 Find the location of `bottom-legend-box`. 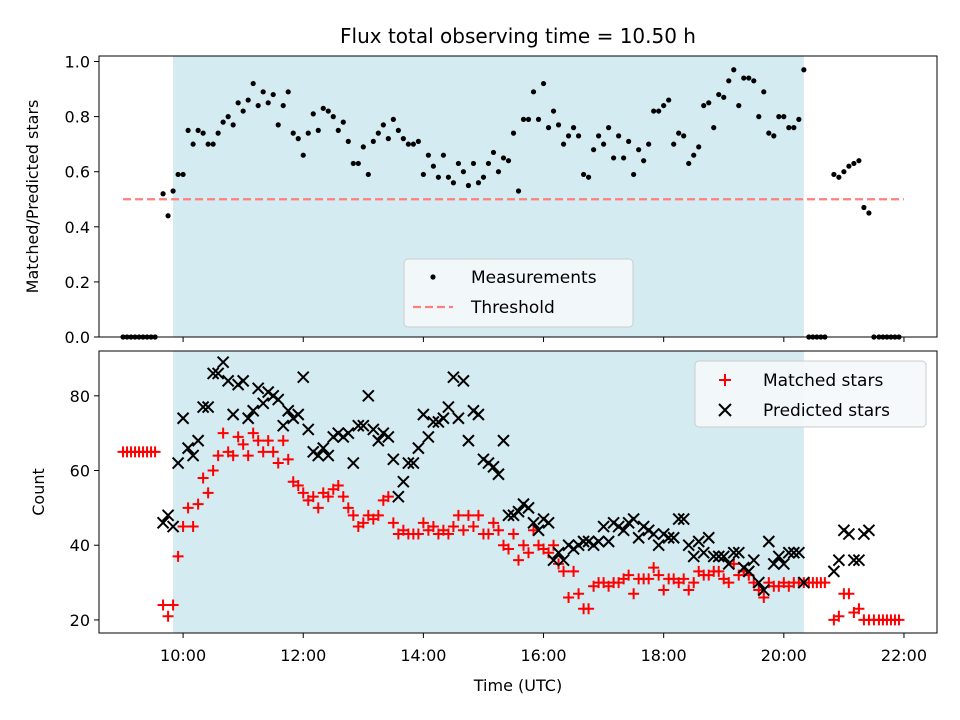

bottom-legend-box is located at coordinates (810, 394).